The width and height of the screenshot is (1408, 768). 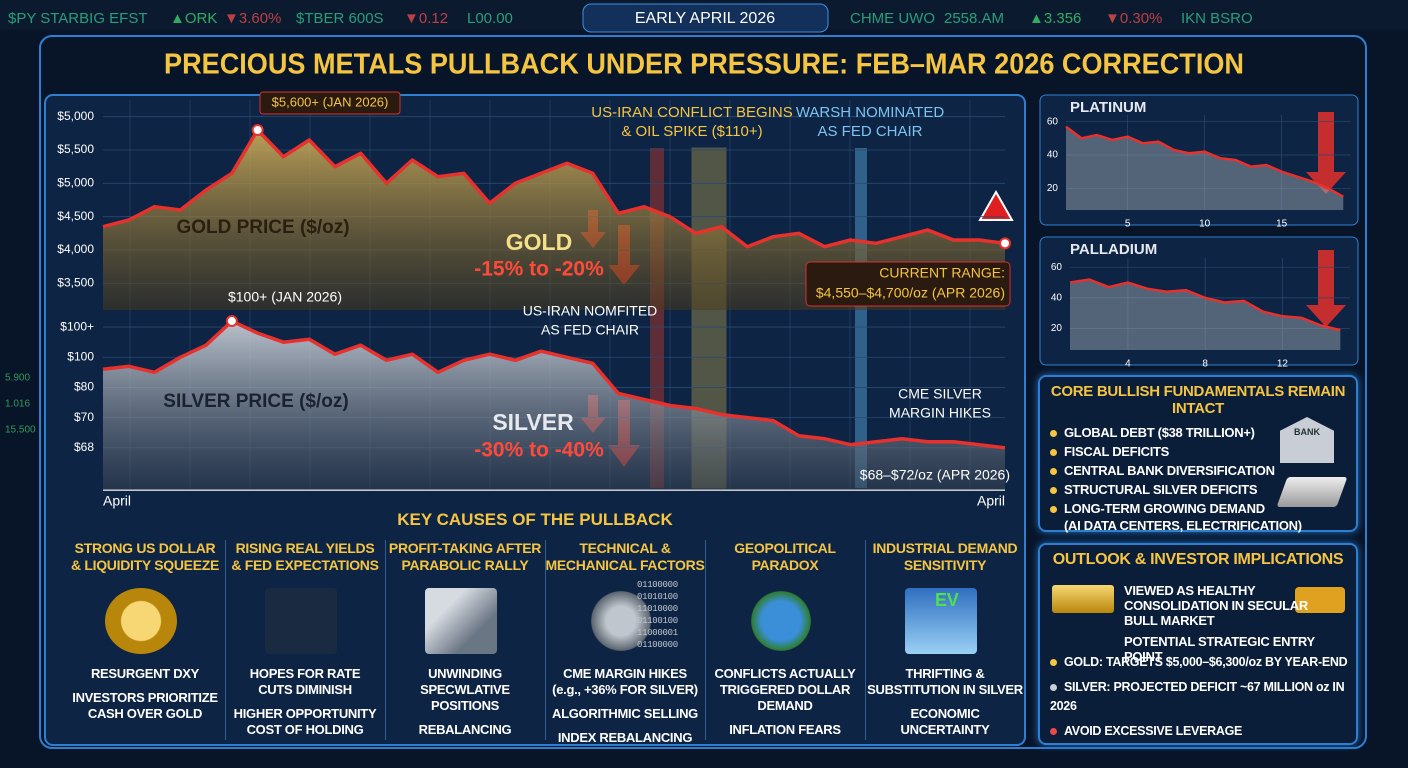 I want to click on cause-title-line: & FED EXPECTATIONS, so click(x=305, y=565).